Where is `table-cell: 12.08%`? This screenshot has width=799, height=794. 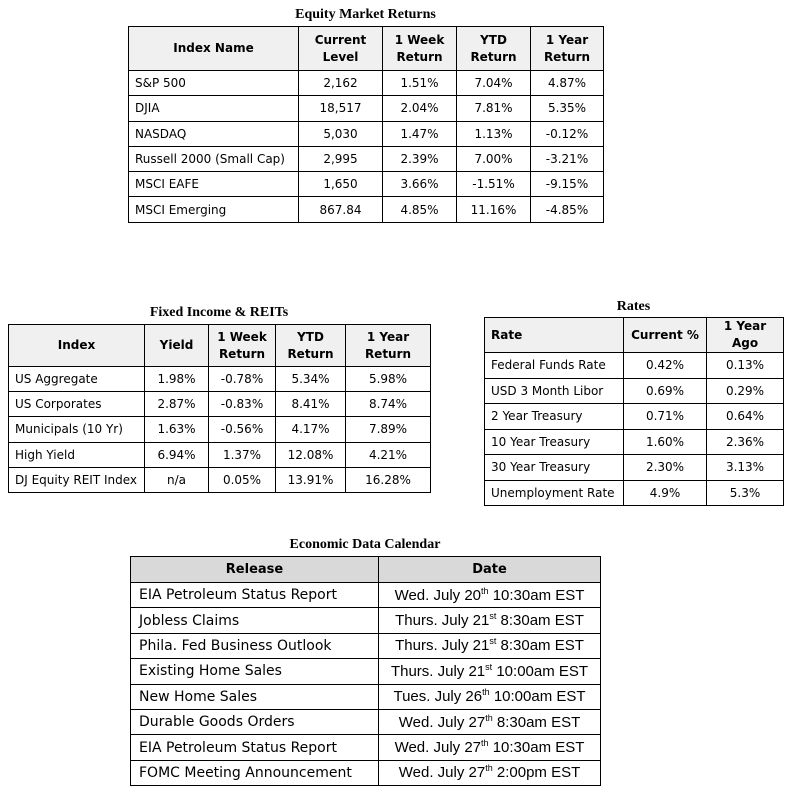 table-cell: 12.08% is located at coordinates (310, 454).